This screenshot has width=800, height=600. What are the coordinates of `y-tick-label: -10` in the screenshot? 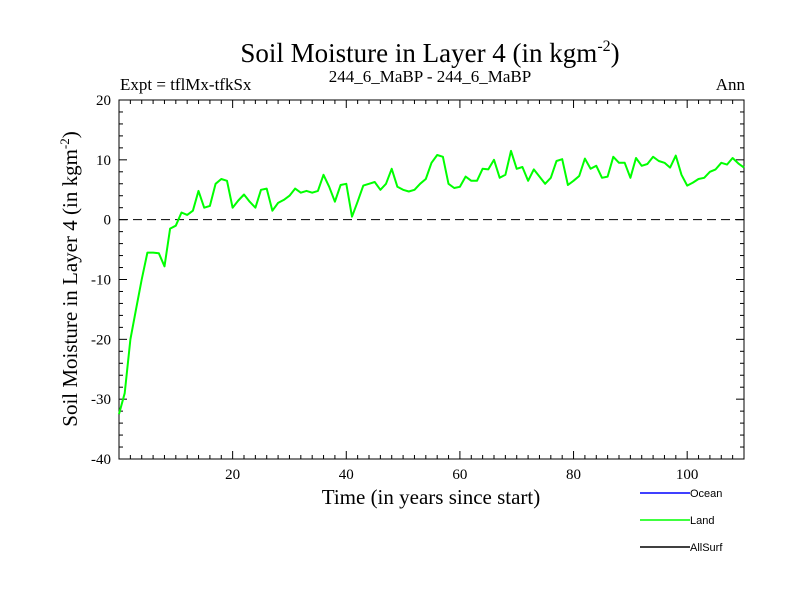 It's located at (101, 281).